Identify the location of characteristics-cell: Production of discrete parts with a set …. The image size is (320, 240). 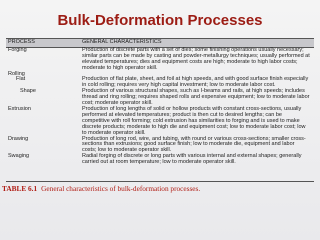
(196, 58).